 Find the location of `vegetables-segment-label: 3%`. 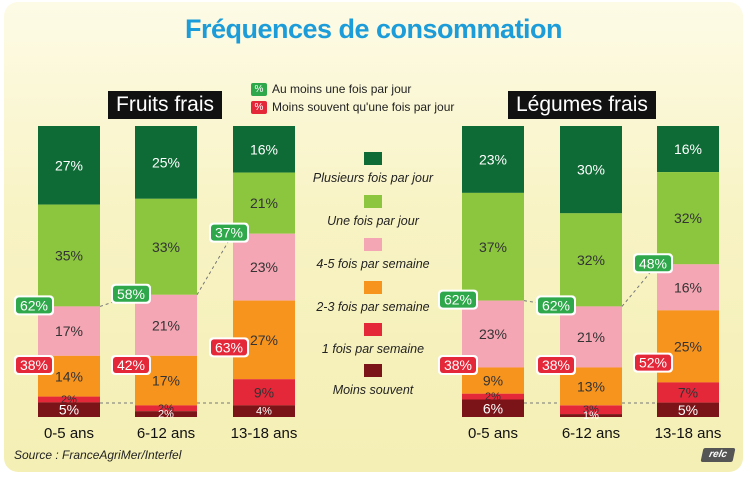

vegetables-segment-label: 3% is located at coordinates (591, 410).